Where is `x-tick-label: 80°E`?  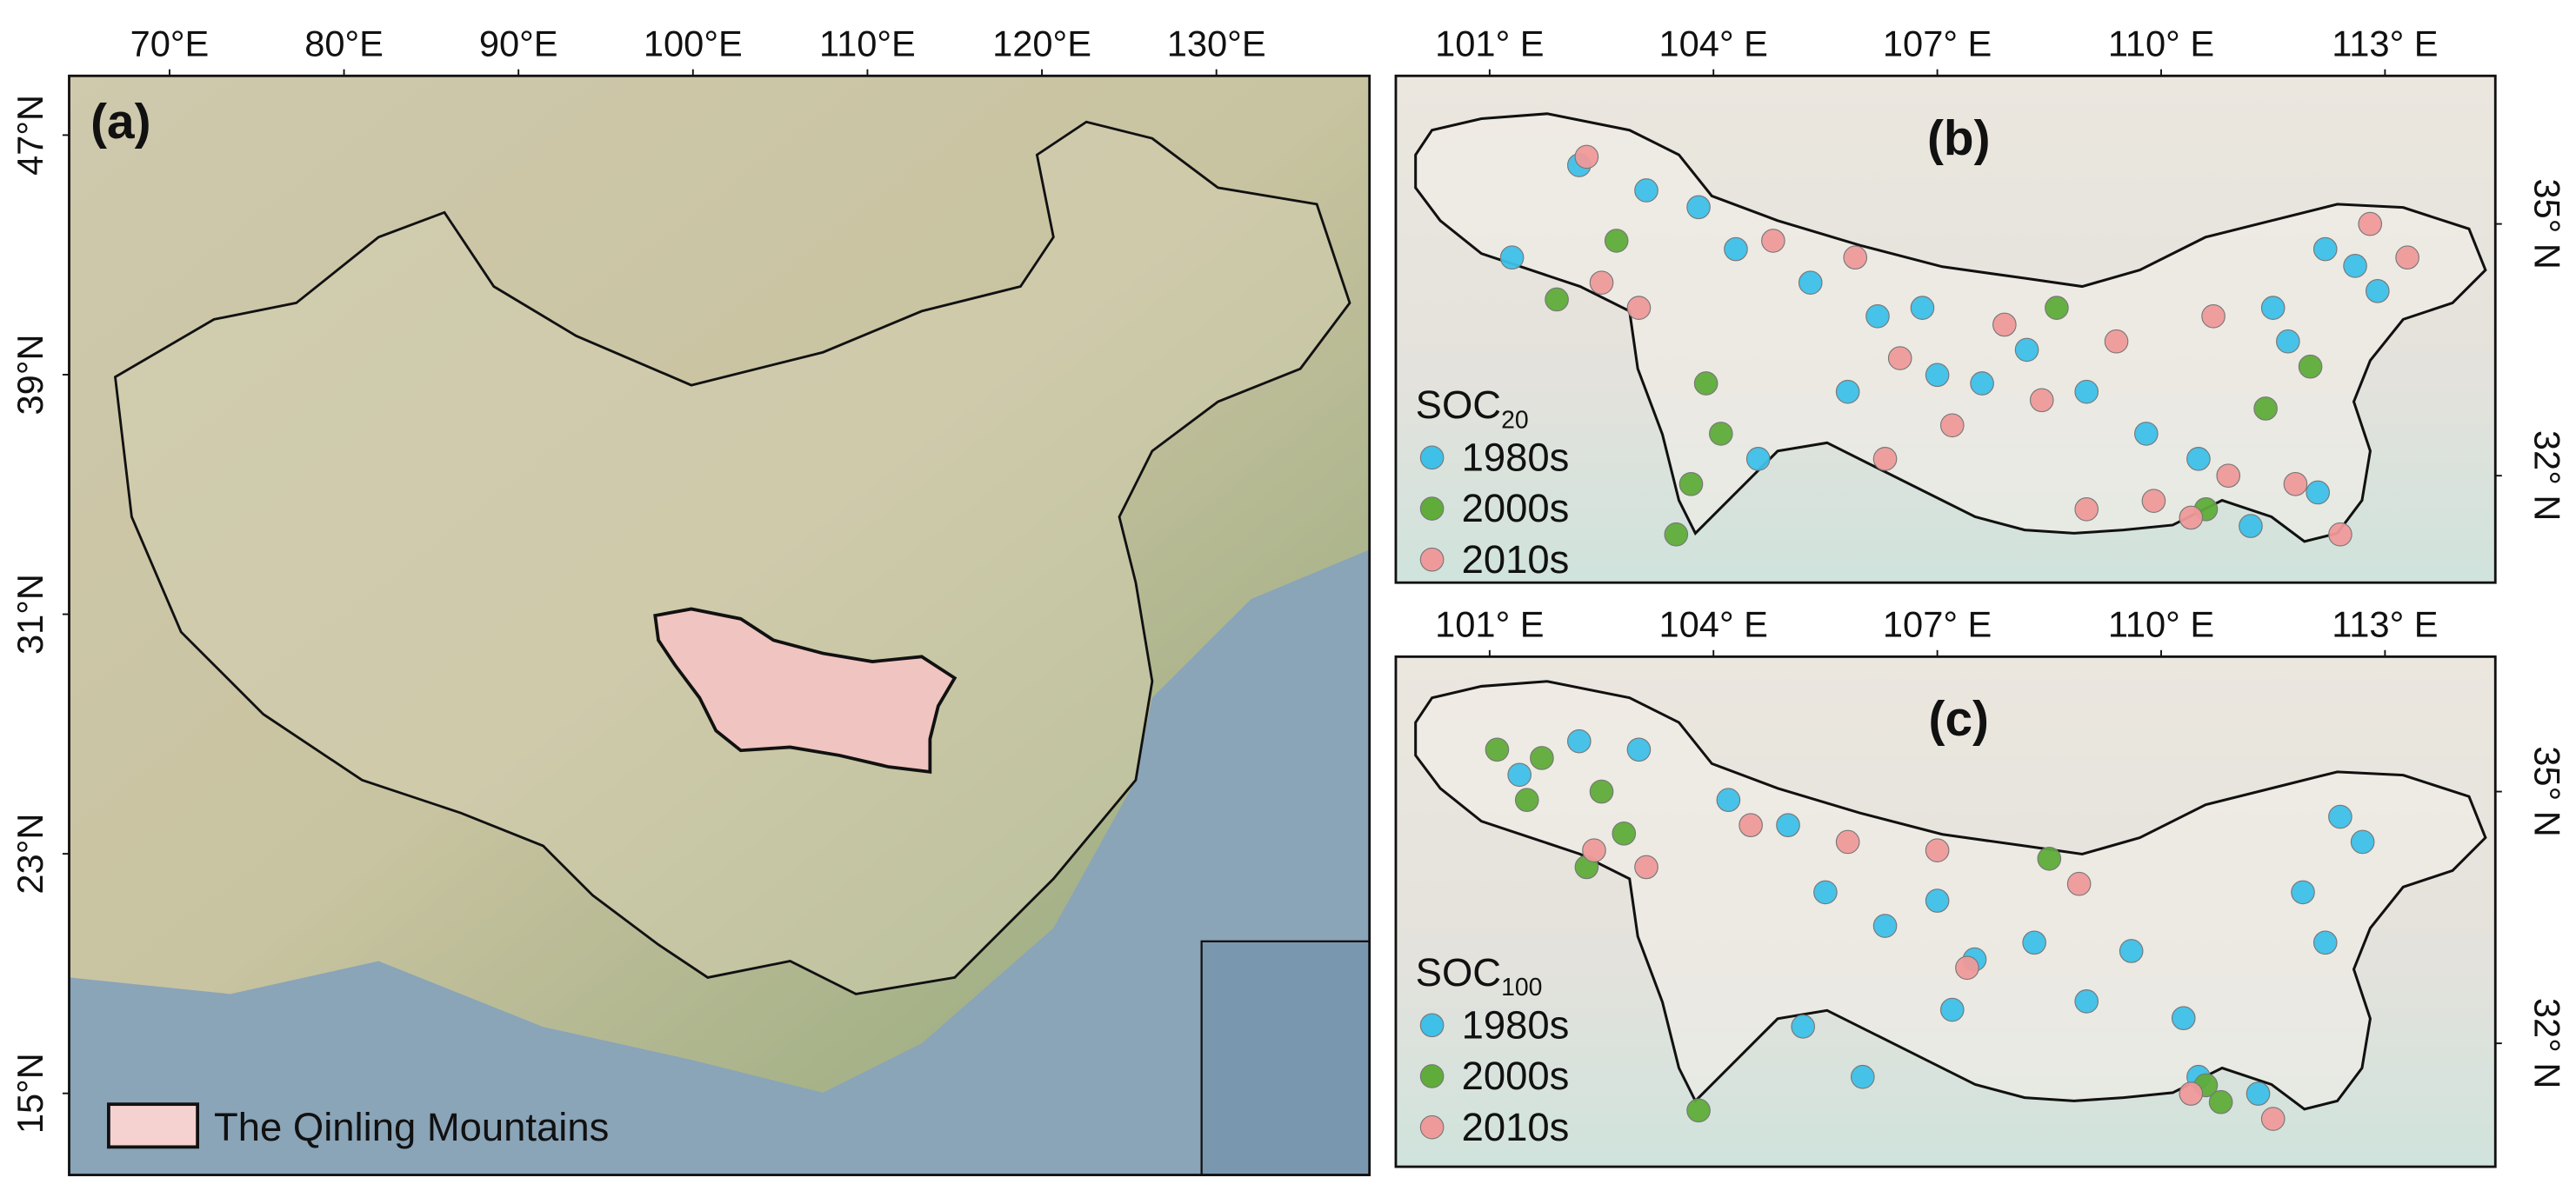
x-tick-label: 80°E is located at coordinates (344, 43).